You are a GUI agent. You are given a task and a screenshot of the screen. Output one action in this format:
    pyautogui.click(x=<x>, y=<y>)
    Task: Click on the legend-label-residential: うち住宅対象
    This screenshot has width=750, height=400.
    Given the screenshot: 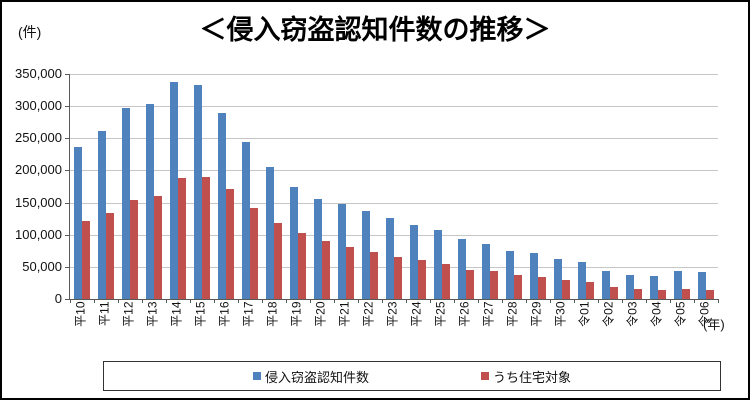 What is the action you would take?
    pyautogui.click(x=532, y=377)
    